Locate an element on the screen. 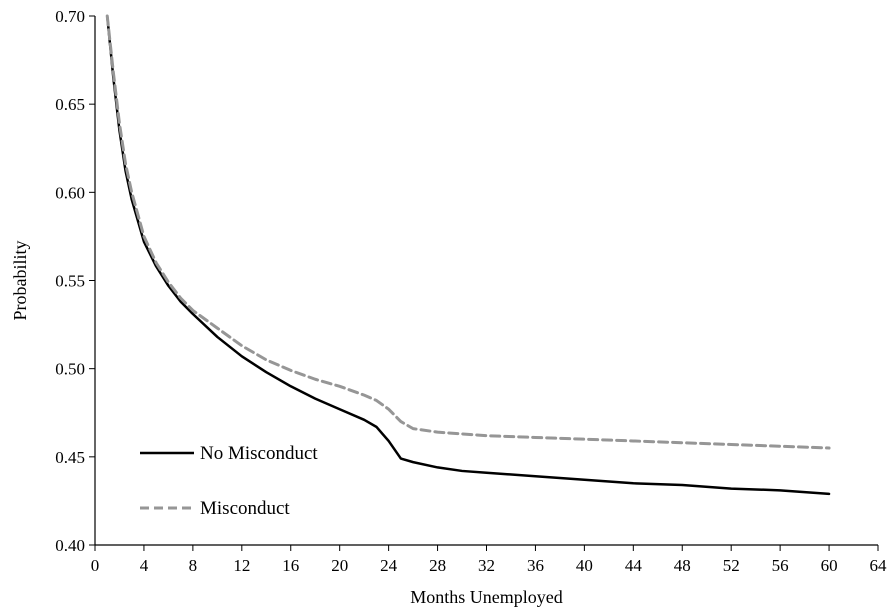 This screenshot has height=611, width=894. x-axis-title: Months Unemployed is located at coordinates (486, 597).